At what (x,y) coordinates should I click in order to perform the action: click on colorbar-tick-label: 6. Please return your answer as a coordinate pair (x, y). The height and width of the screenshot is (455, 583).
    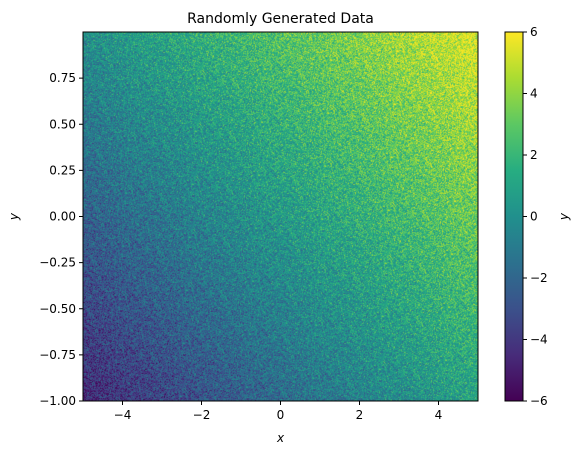
    Looking at the image, I should click on (534, 32).